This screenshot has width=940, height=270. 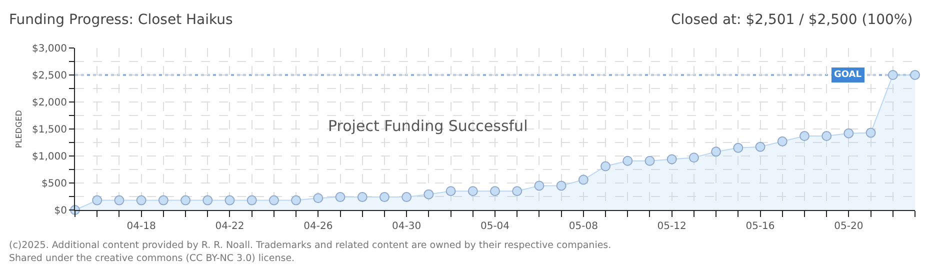 I want to click on x-tick-label: 05-20, so click(x=849, y=226).